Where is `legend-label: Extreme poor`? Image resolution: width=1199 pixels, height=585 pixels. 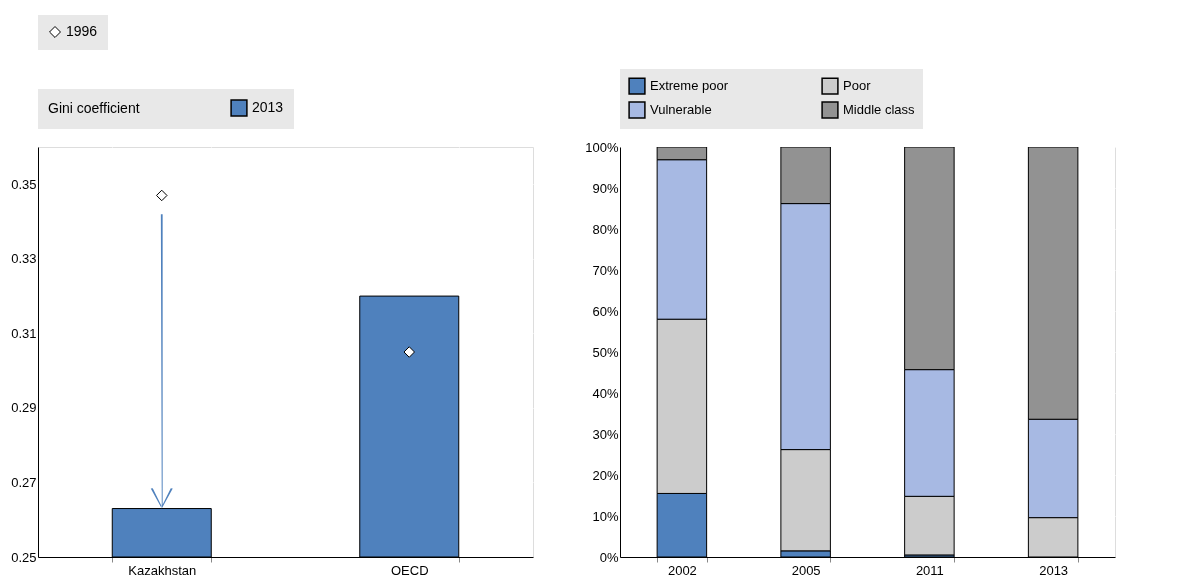 legend-label: Extreme poor is located at coordinates (689, 86).